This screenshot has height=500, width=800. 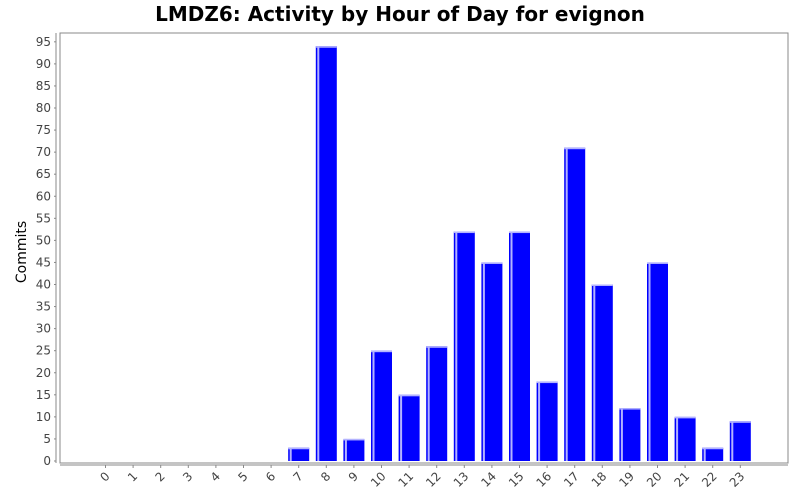 What do you see at coordinates (599, 479) in the screenshot?
I see `x-tick-label: 18` at bounding box center [599, 479].